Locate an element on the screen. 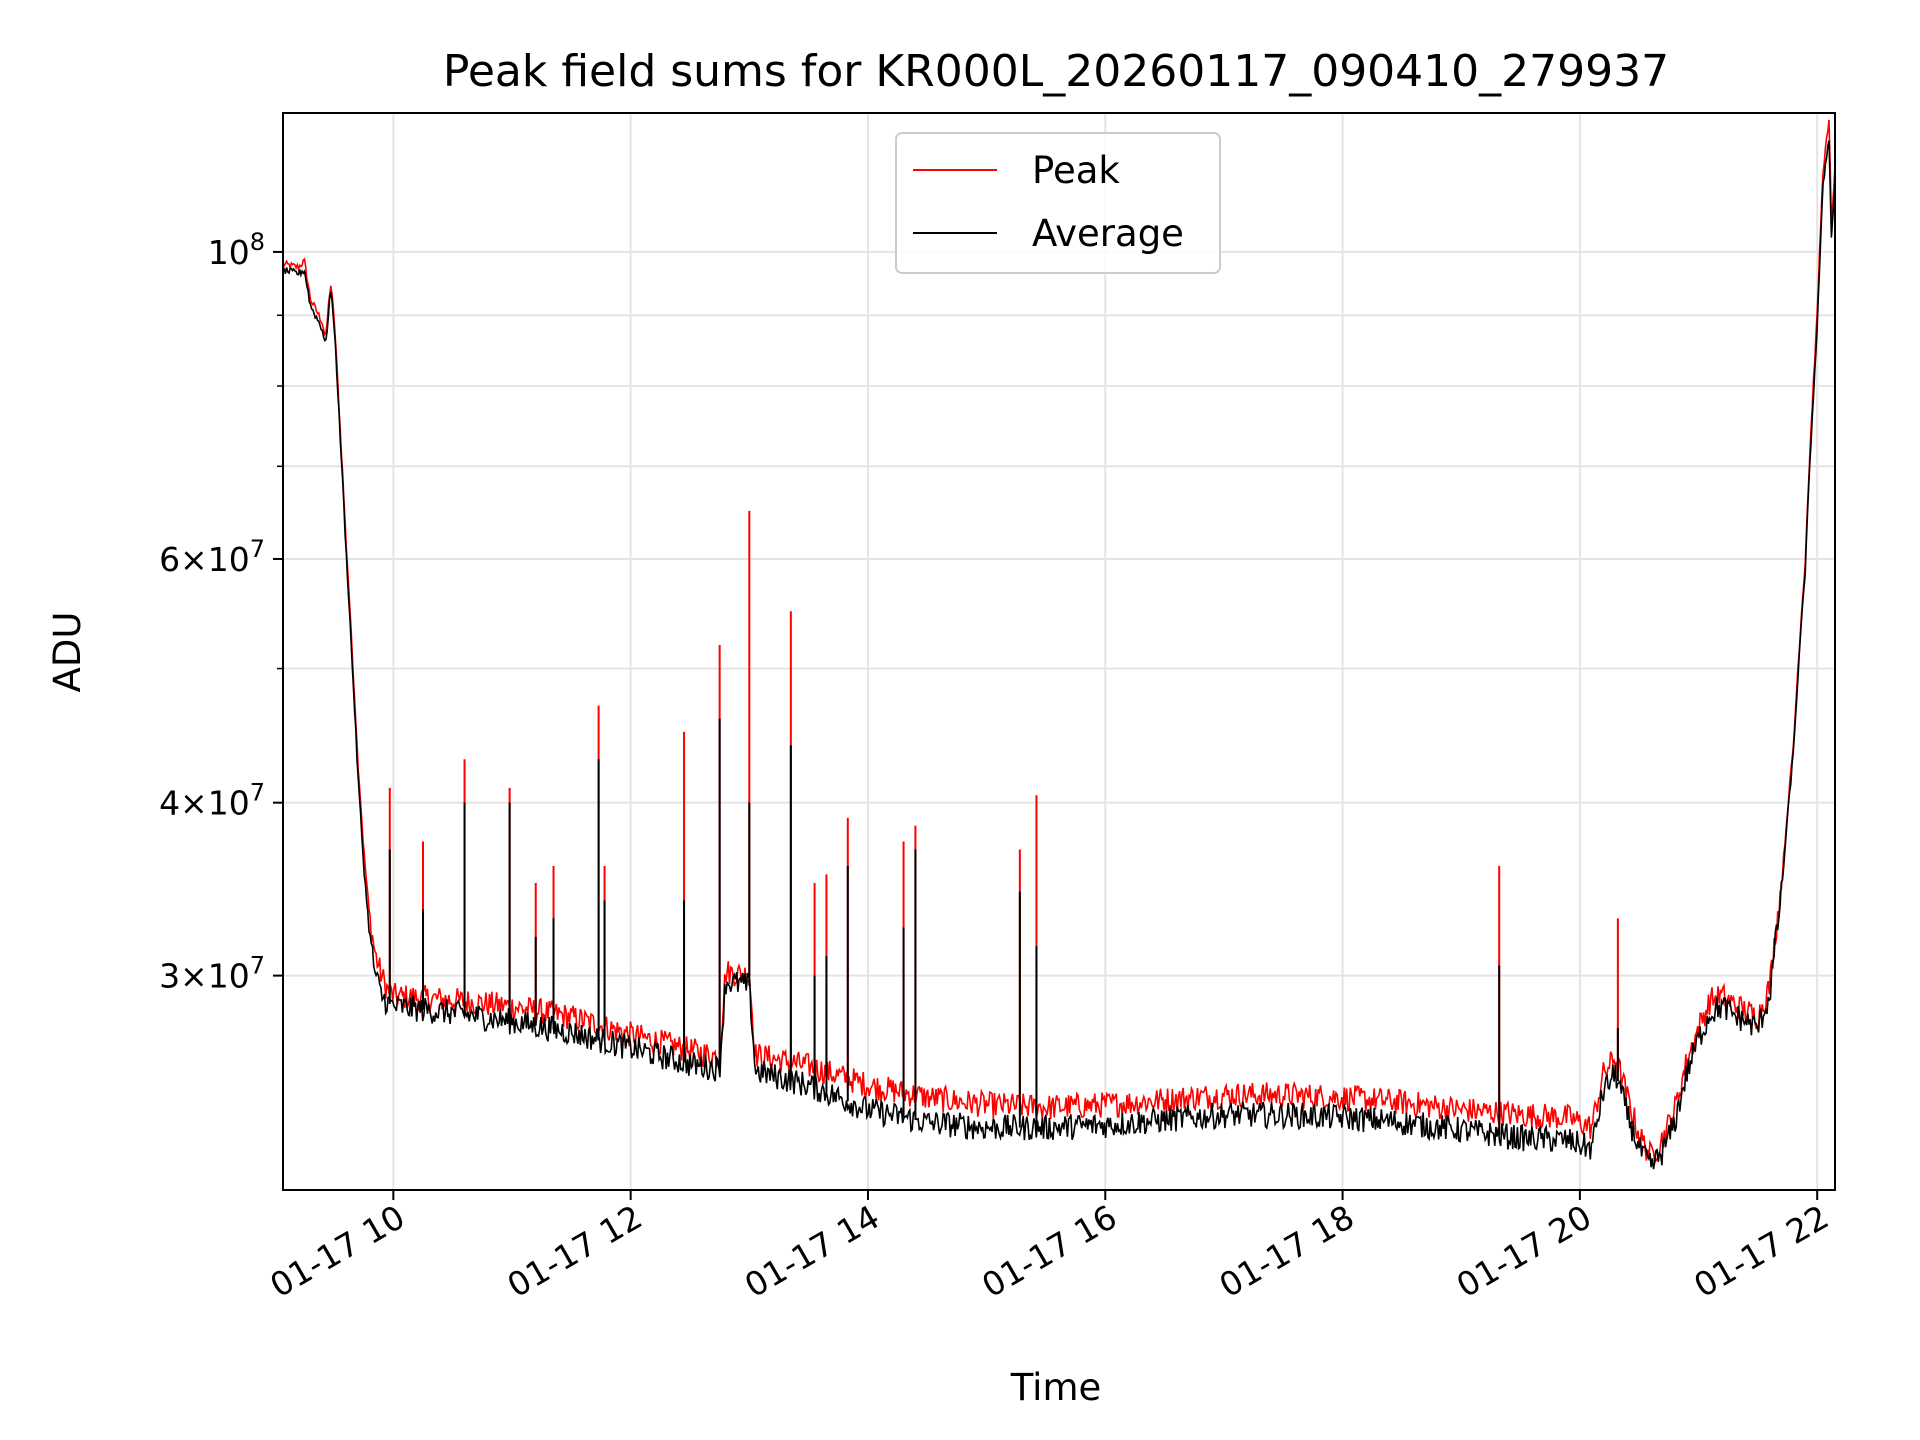  y-axis-label: ADU is located at coordinates (67, 652).